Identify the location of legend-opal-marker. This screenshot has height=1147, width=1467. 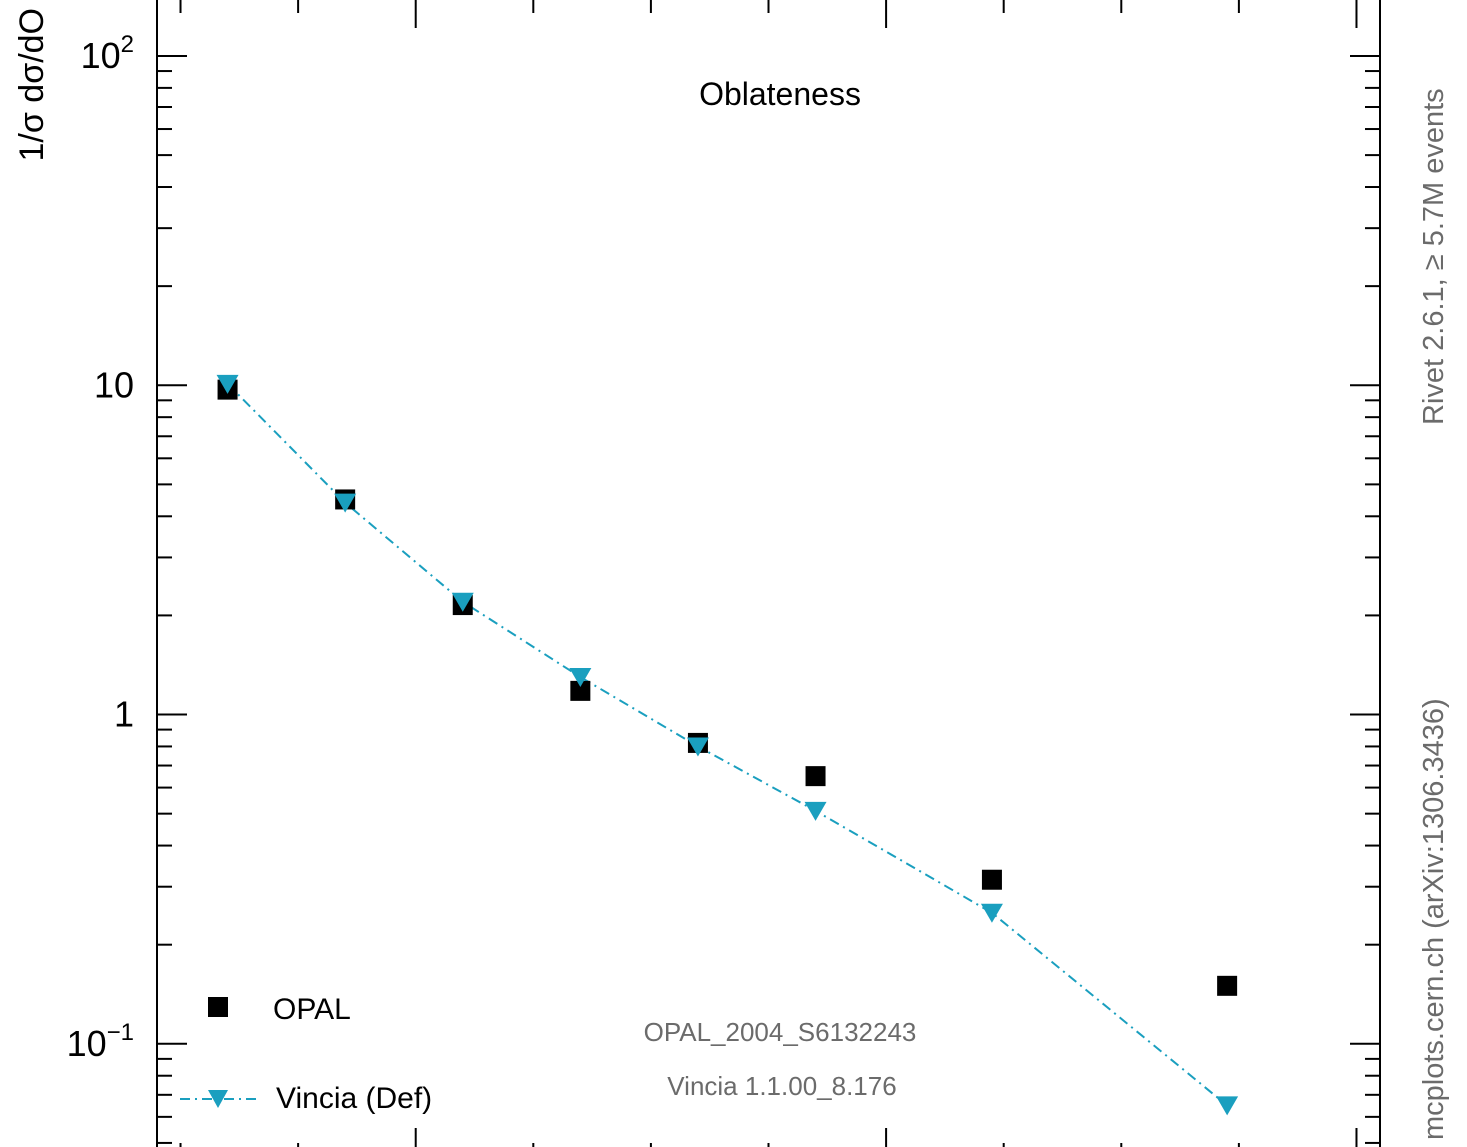
(218, 1007).